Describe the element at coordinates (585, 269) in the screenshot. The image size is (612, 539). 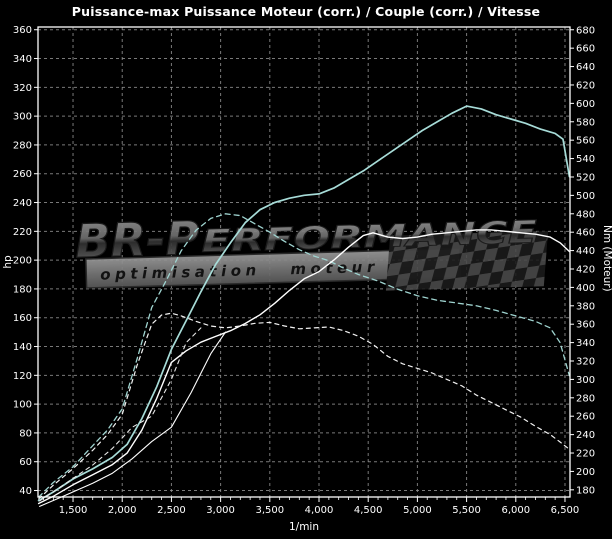
I see `svg-text: 420` at that location.